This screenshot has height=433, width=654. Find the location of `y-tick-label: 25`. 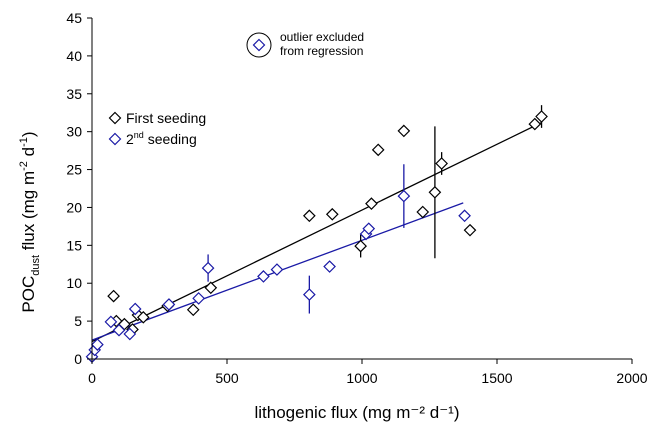

y-tick-label: 25 is located at coordinates (74, 170).